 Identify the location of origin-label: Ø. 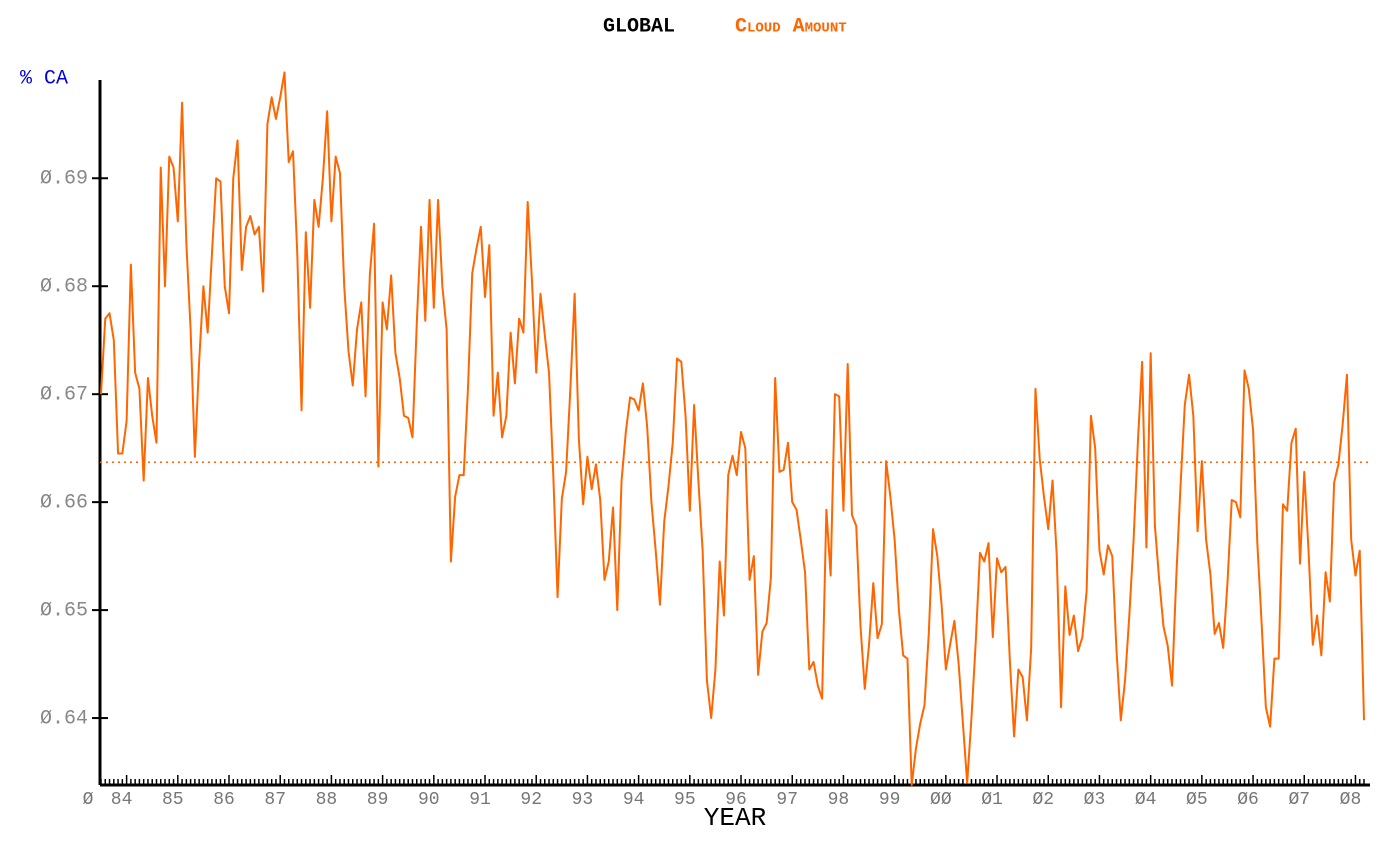
(88, 800).